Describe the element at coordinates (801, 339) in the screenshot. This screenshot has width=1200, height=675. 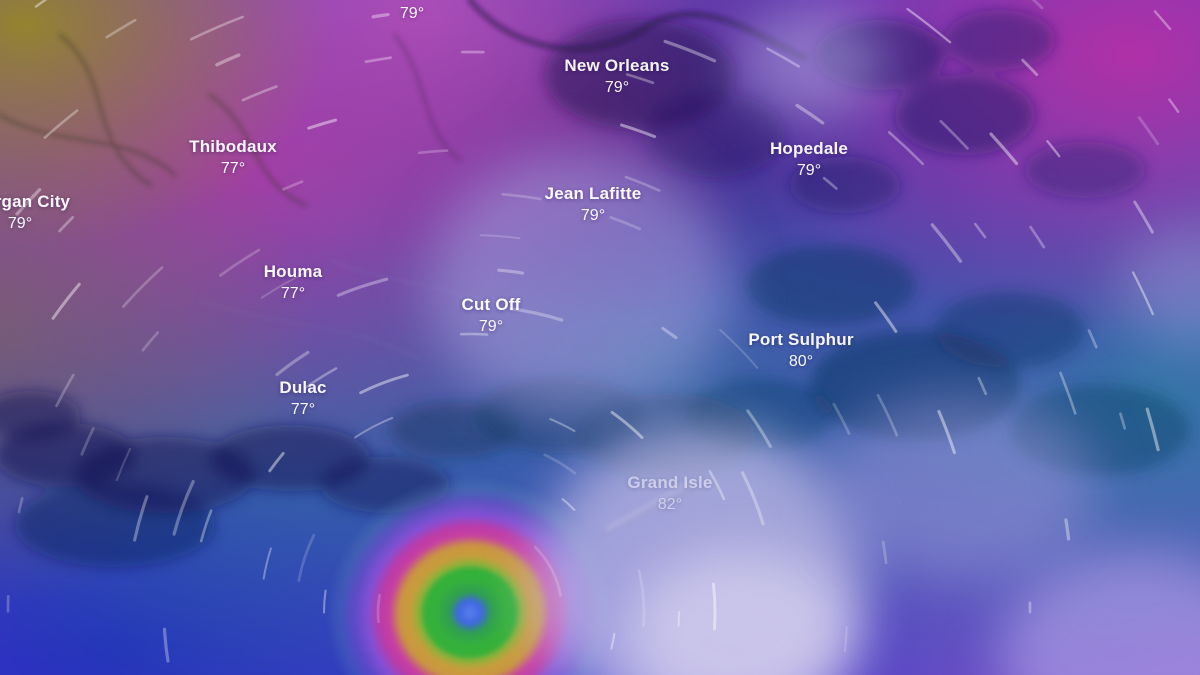
I see `city-name: Port Sulphur` at that location.